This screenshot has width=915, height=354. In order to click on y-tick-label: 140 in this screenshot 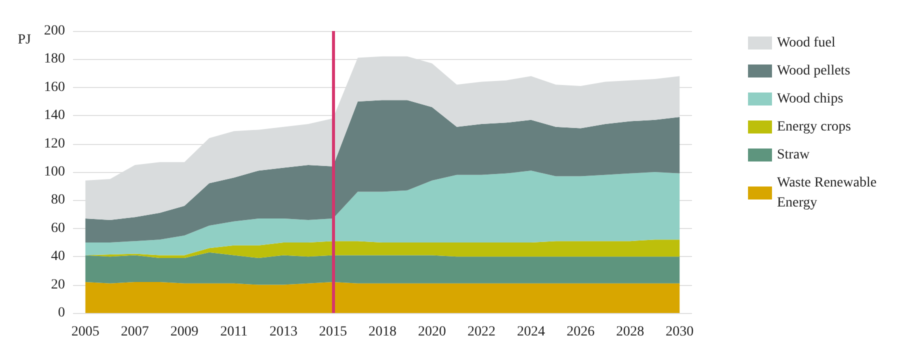, I will do `click(54, 116)`.